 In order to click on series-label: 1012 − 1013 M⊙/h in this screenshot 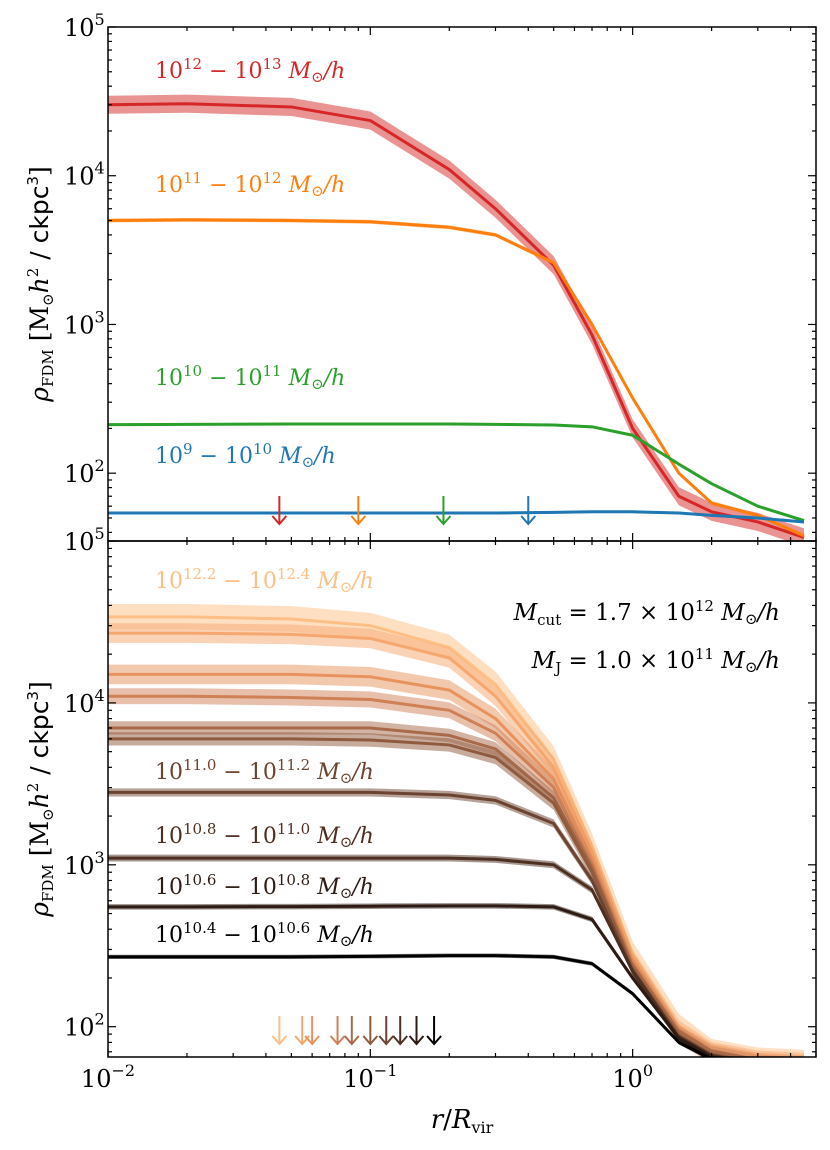, I will do `click(250, 70)`.